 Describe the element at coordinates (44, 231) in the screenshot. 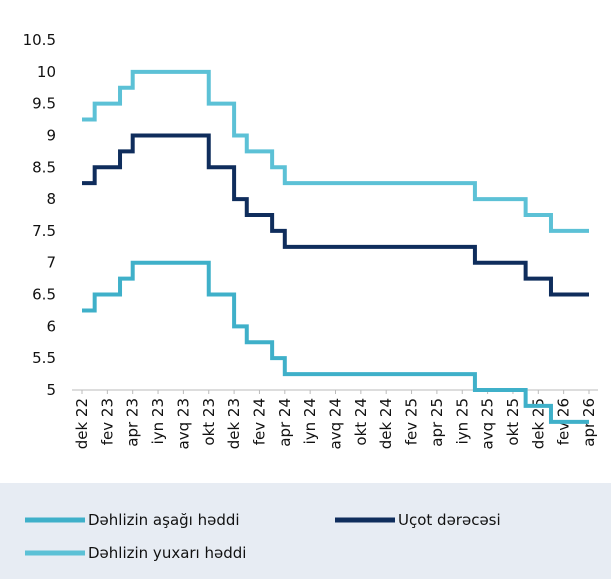

I see `y-tick-label: 7.5` at that location.